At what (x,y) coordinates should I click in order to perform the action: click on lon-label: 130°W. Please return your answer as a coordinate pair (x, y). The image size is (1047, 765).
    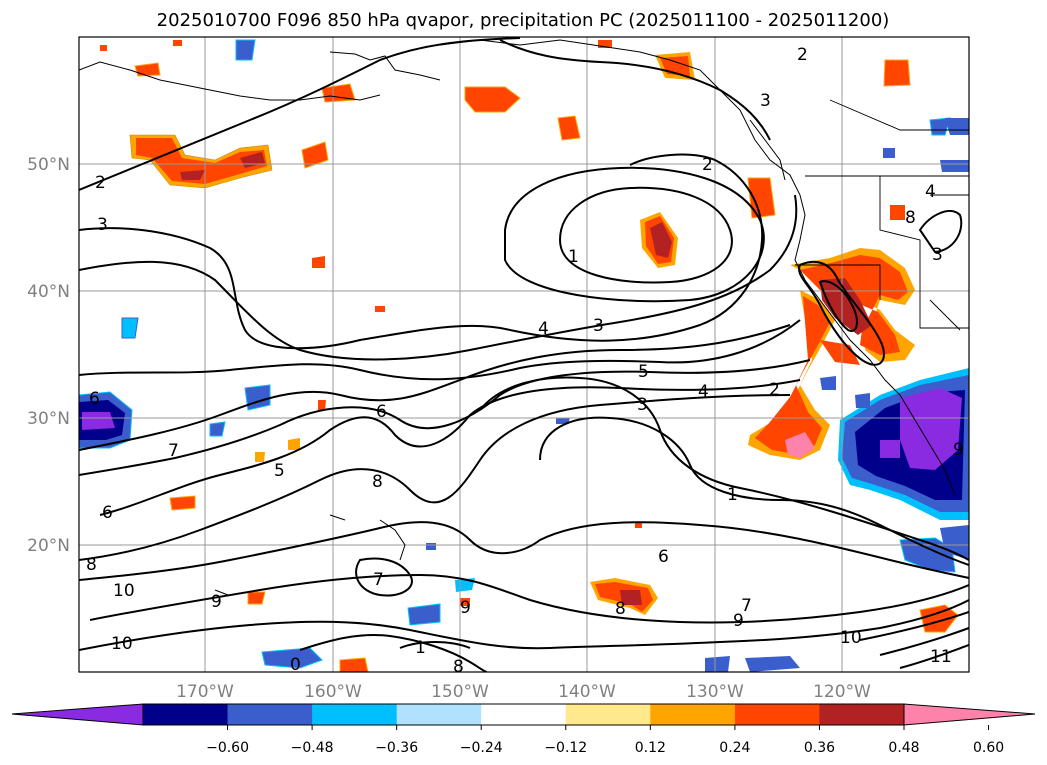
    Looking at the image, I should click on (715, 692).